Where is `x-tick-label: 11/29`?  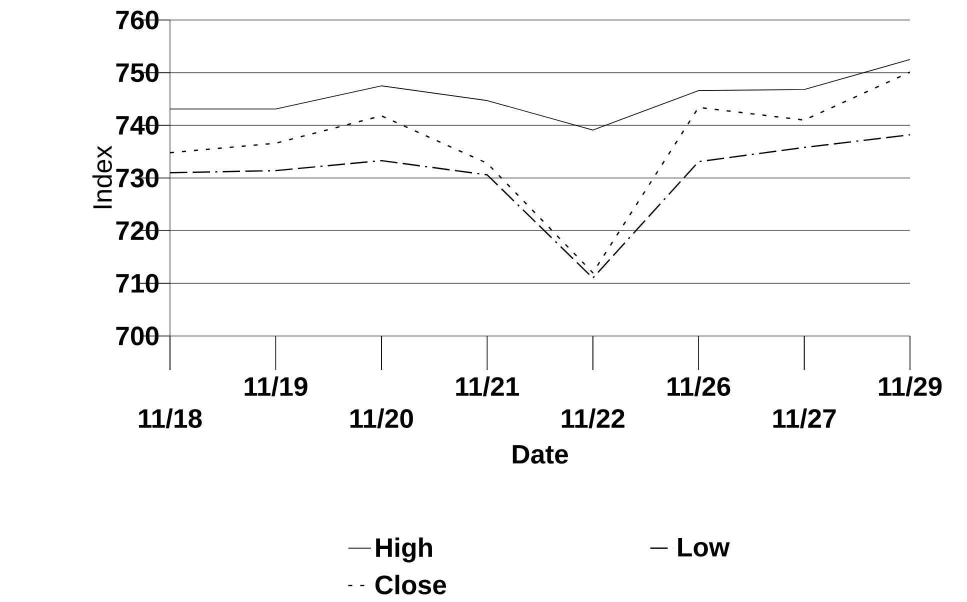 x-tick-label: 11/29 is located at coordinates (910, 386).